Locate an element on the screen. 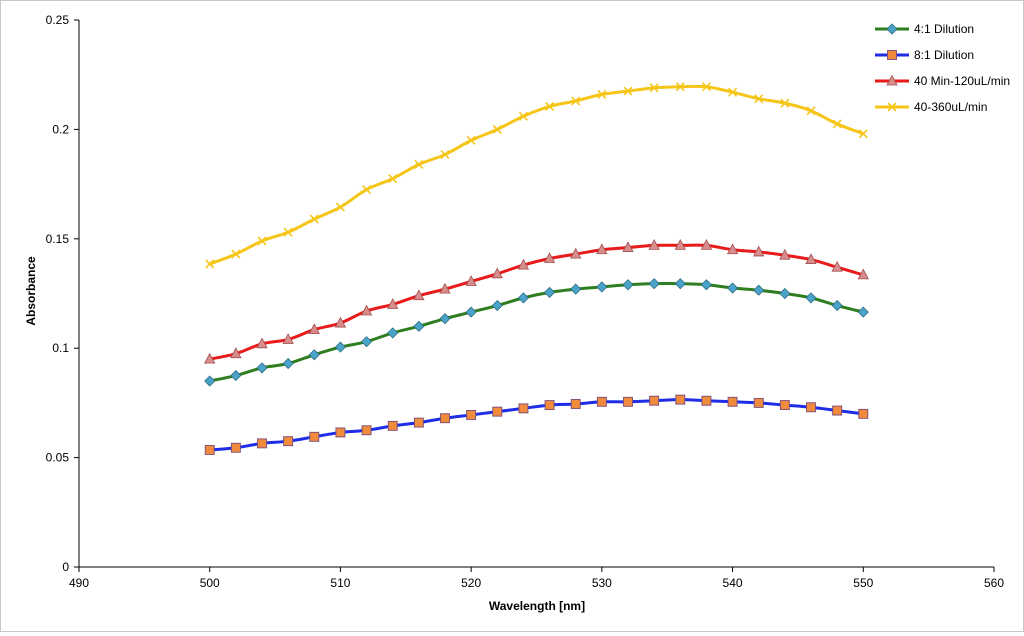  legend-label: 8:1 Dilution is located at coordinates (944, 55).